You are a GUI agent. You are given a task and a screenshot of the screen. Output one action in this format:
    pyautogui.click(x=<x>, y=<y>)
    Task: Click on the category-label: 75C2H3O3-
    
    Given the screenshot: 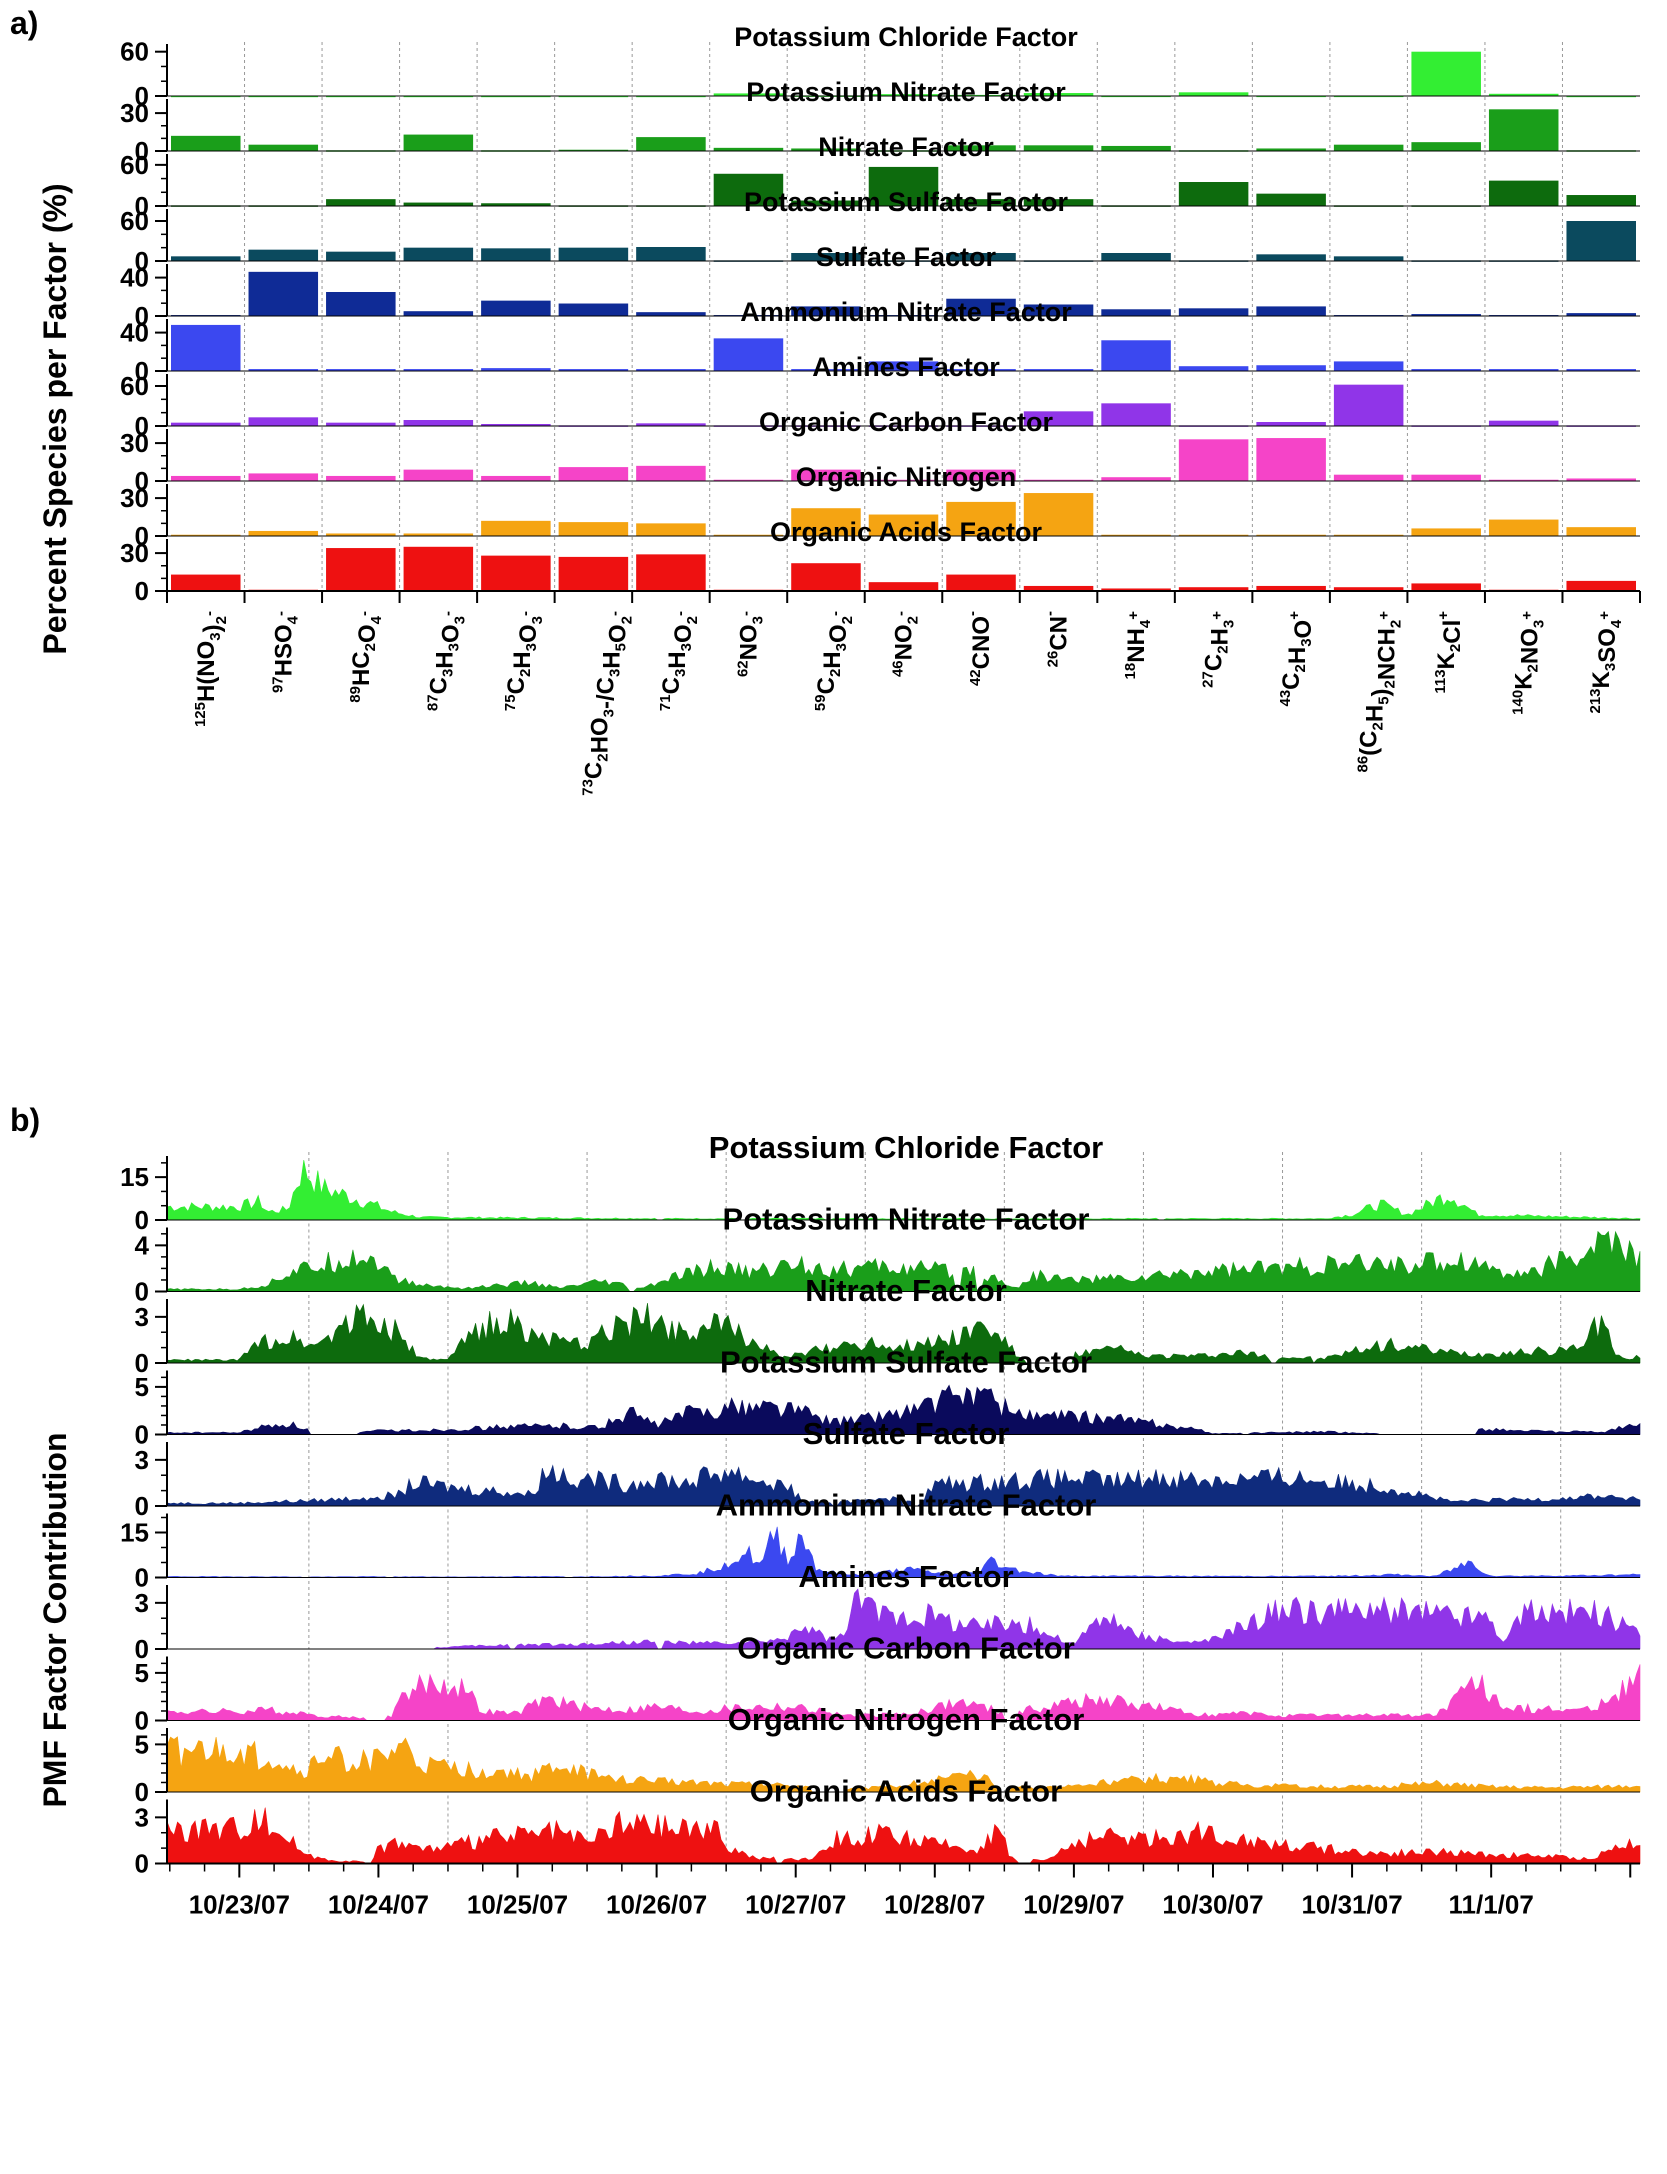 What is the action you would take?
    pyautogui.click(x=524, y=661)
    